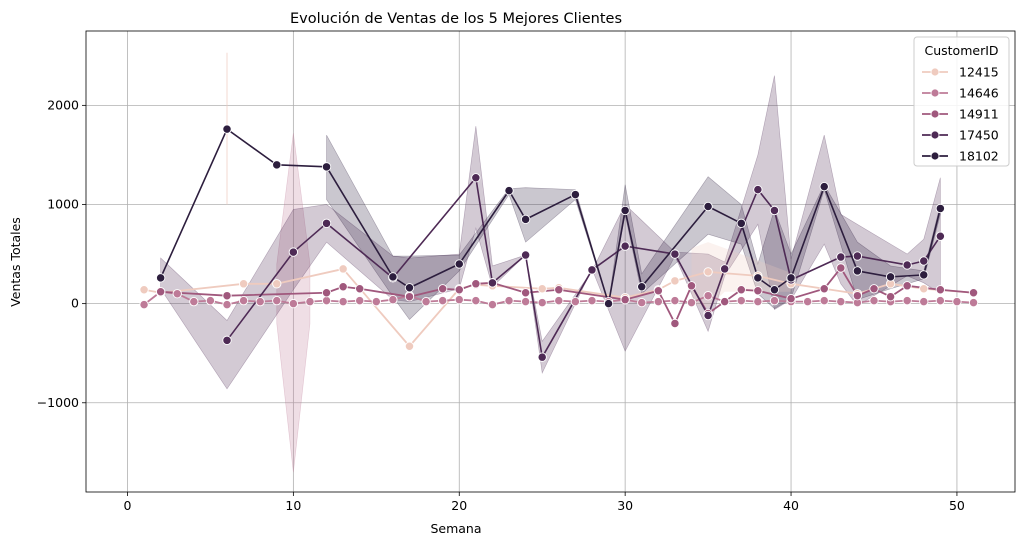 The image size is (1026, 546). What do you see at coordinates (58, 402) in the screenshot?
I see `y-tick-label: −1000` at bounding box center [58, 402].